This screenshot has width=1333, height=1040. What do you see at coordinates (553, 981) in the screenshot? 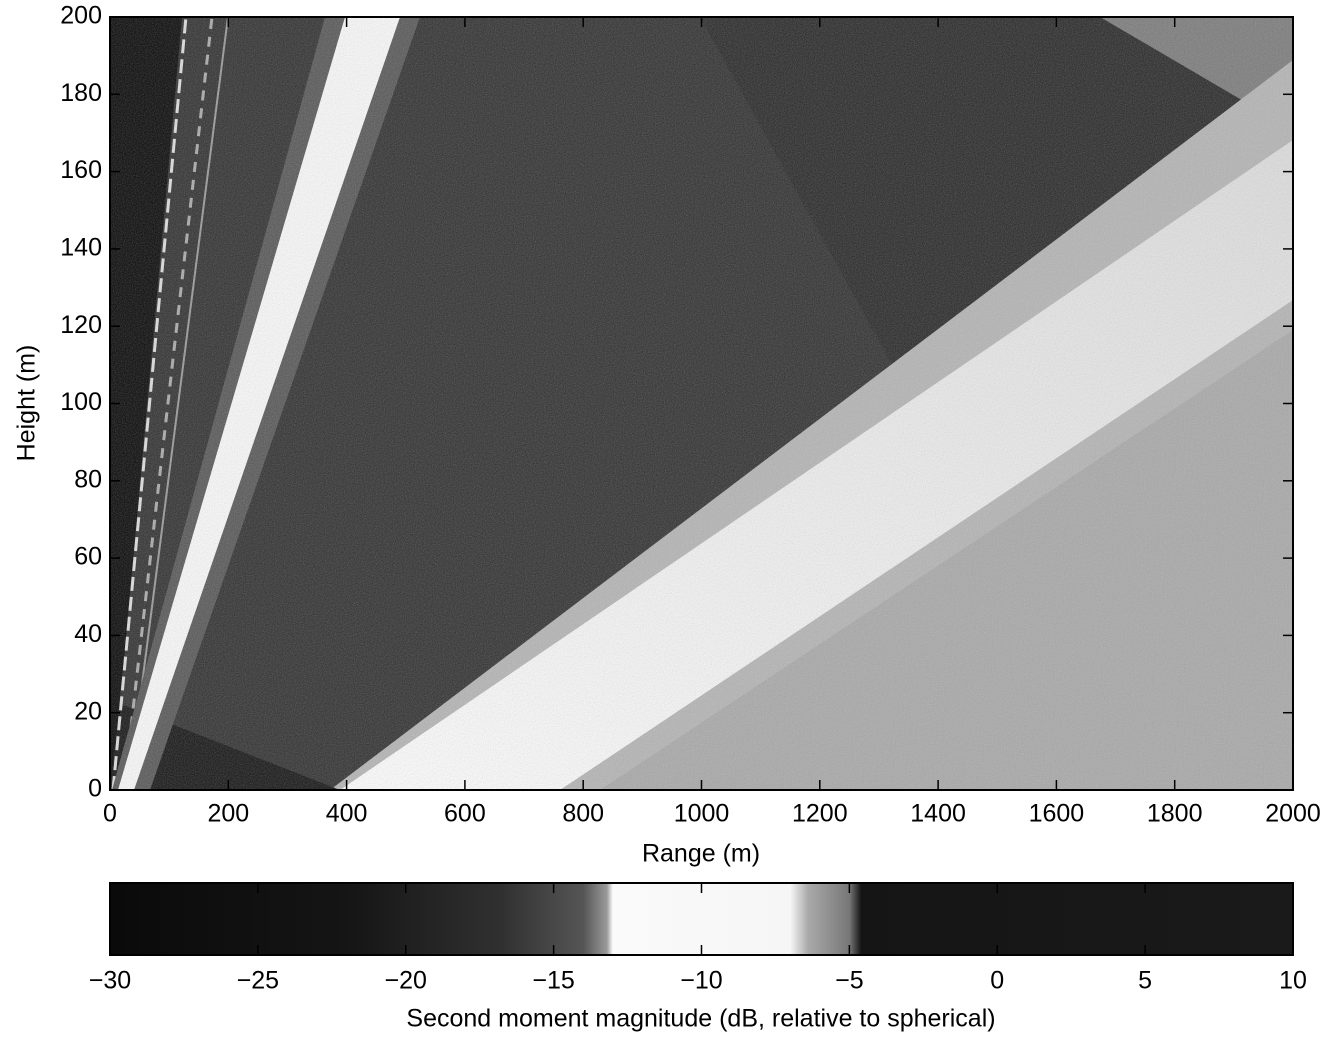
I see `colorbar-tick-label: −15` at bounding box center [553, 981].